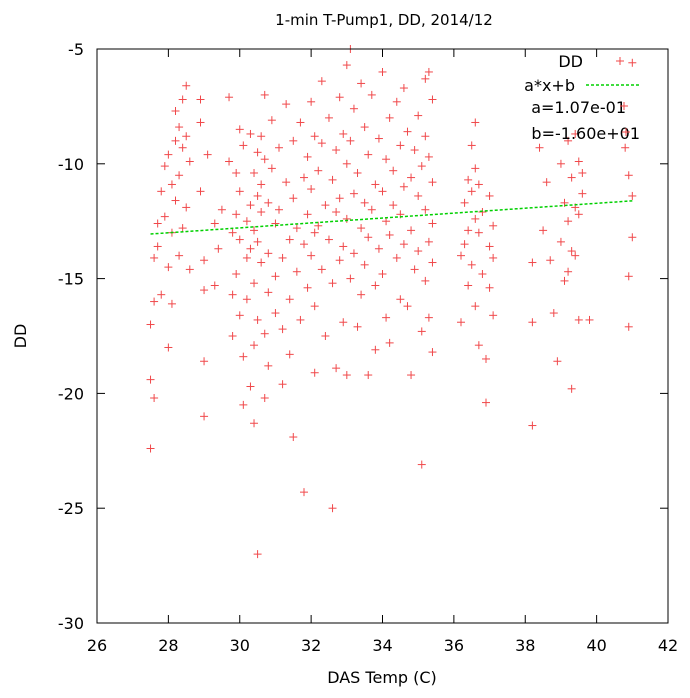  What do you see at coordinates (20, 336) in the screenshot?
I see `y-axis-label: DD` at bounding box center [20, 336].